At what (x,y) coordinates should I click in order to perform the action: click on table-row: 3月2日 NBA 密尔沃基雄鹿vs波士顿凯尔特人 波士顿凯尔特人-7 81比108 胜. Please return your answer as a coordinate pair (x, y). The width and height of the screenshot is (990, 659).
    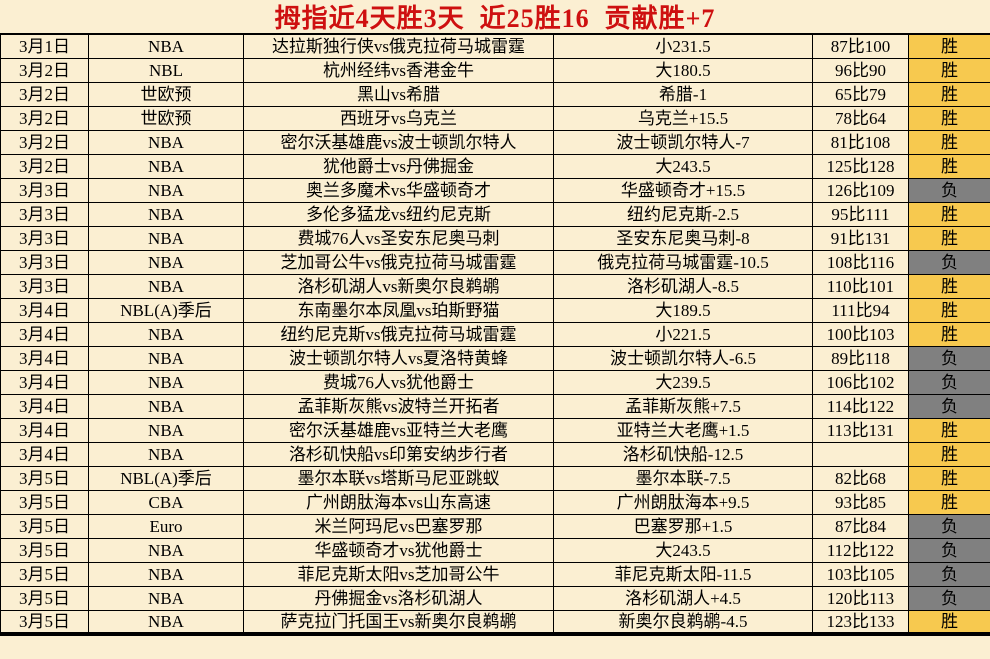
    Looking at the image, I should click on (495, 142).